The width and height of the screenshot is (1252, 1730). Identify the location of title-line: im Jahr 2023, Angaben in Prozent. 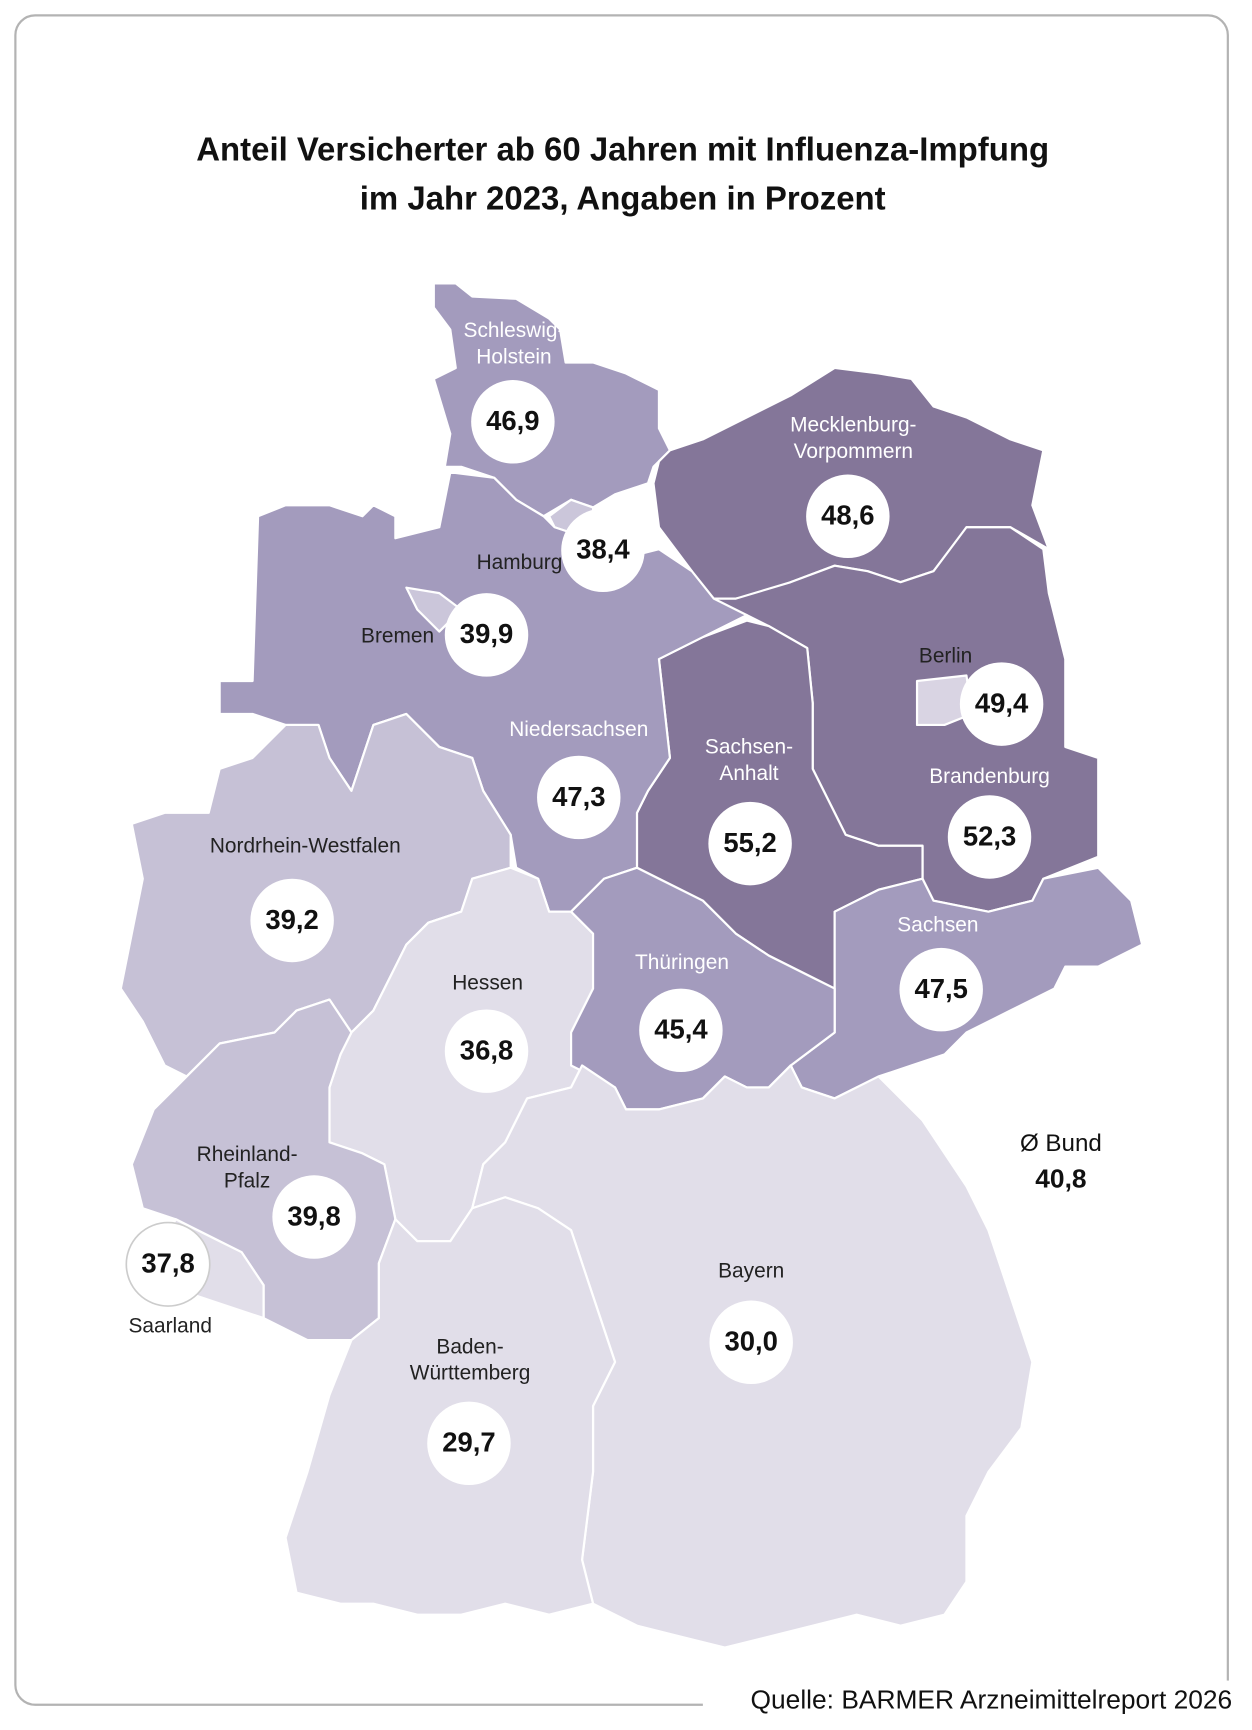
(623, 198).